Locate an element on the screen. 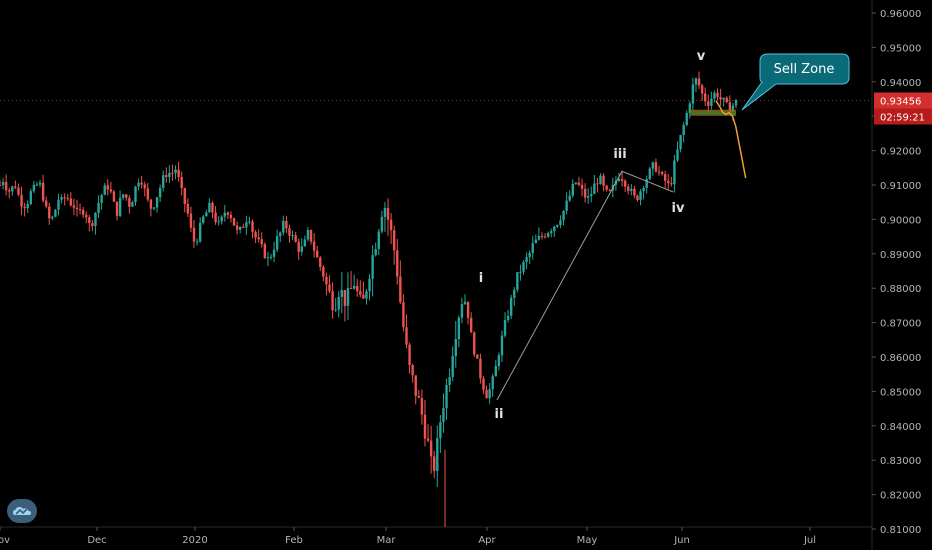 This screenshot has height=550, width=932. wave-line is located at coordinates (585, 285).